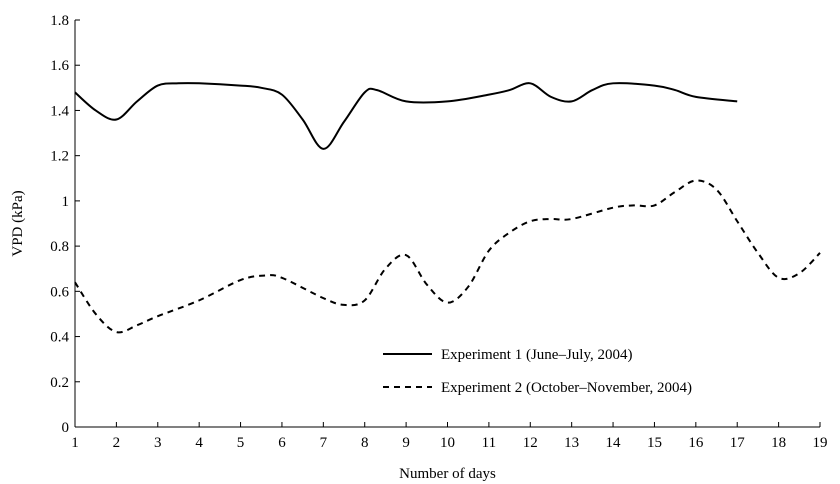 Image resolution: width=840 pixels, height=484 pixels. What do you see at coordinates (59, 247) in the screenshot?
I see `y-tick-label: 0.8` at bounding box center [59, 247].